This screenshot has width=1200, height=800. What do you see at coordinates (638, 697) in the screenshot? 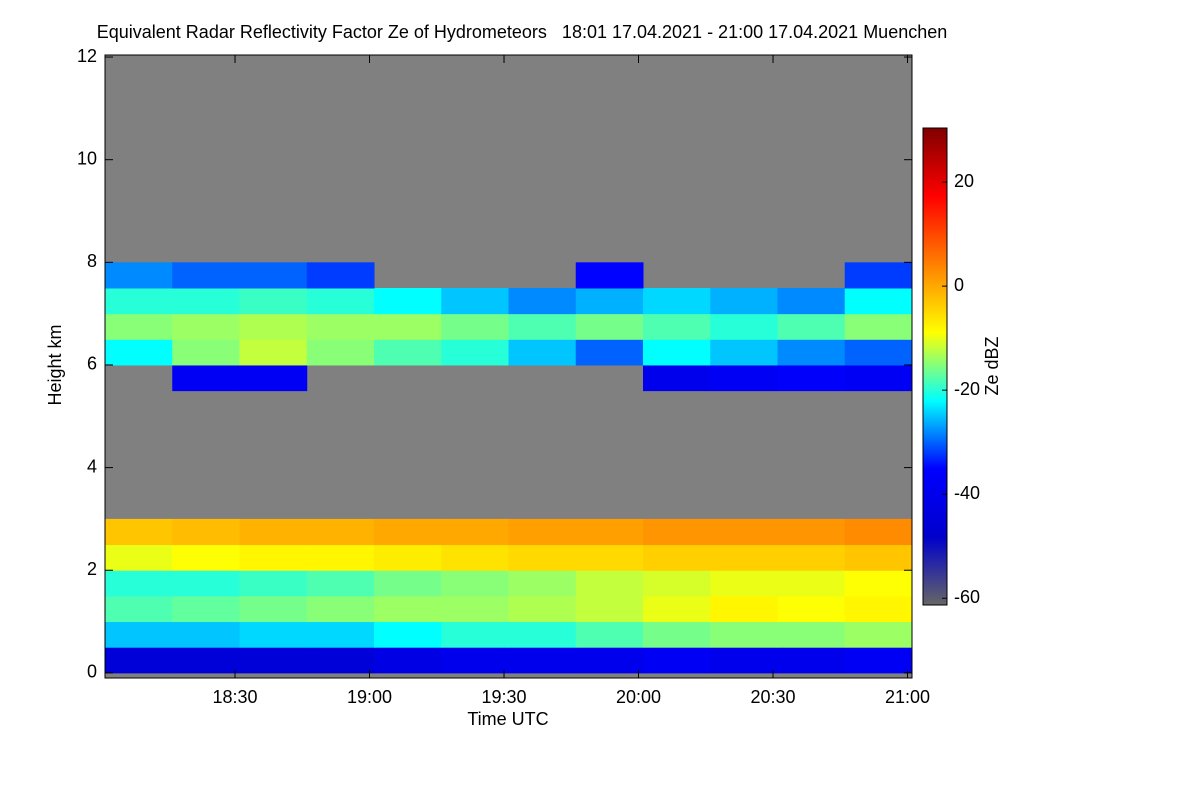
I see `x-tick-label: 20:00` at bounding box center [638, 697].